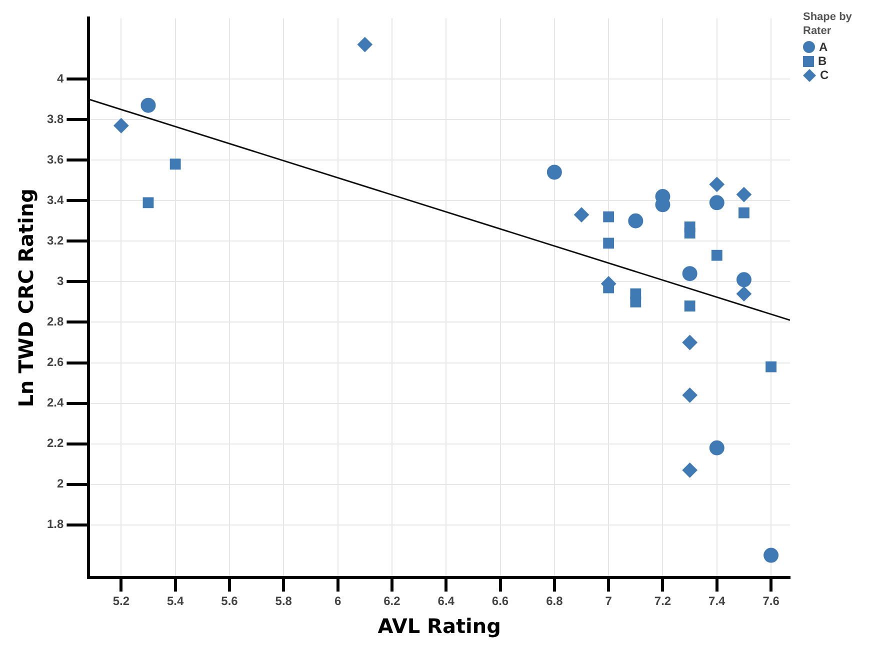 Image resolution: width=883 pixels, height=658 pixels. I want to click on y-tick-label: 3.8, so click(55, 119).